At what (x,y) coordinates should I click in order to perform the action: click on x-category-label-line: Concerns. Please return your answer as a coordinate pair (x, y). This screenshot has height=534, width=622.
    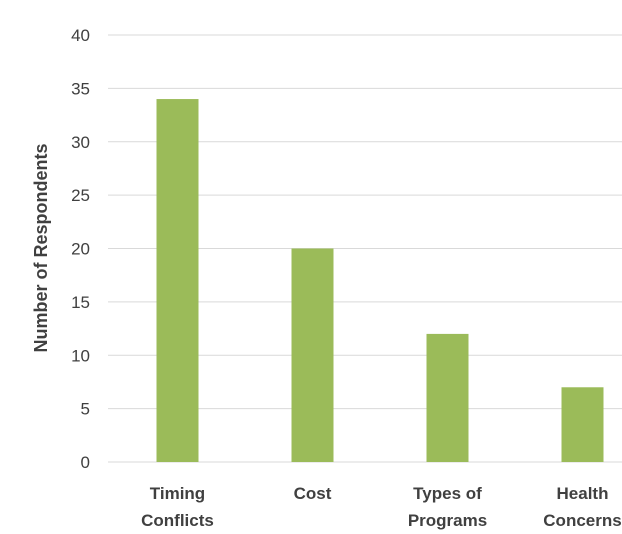
    Looking at the image, I should click on (582, 520).